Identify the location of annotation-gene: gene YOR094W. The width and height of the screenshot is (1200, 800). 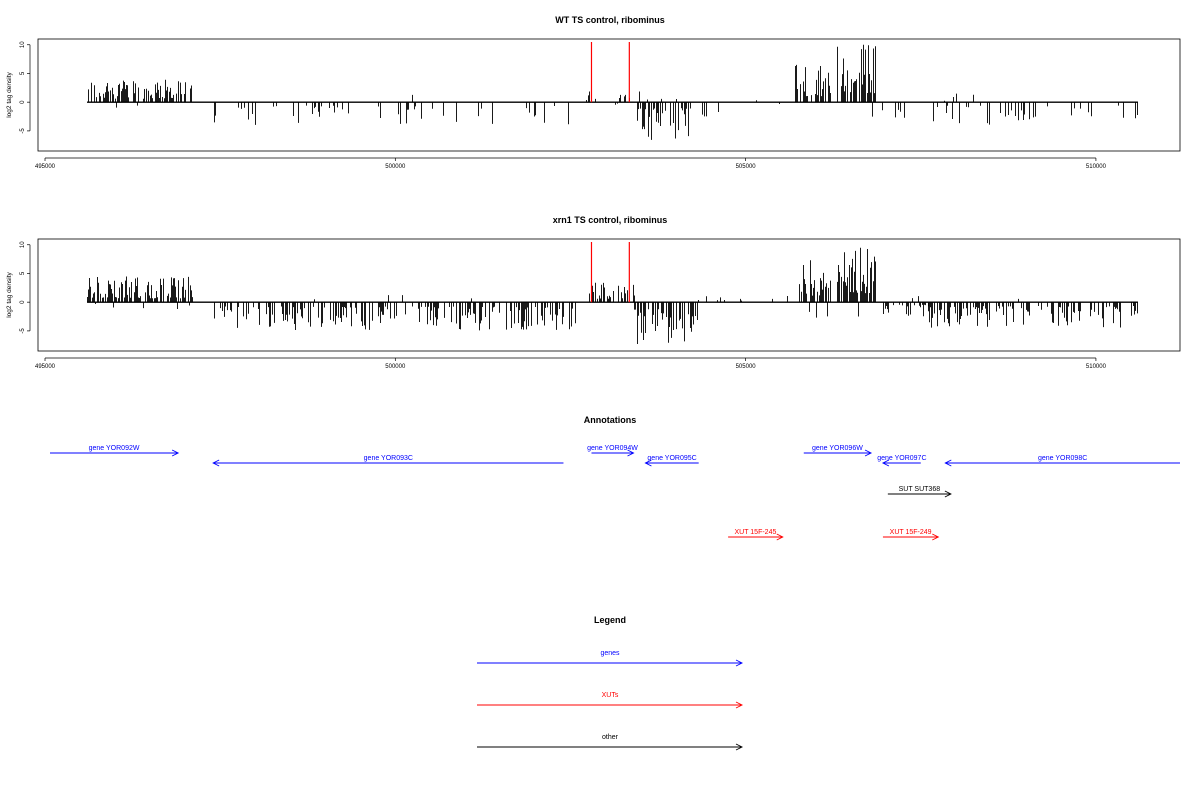
(612, 451).